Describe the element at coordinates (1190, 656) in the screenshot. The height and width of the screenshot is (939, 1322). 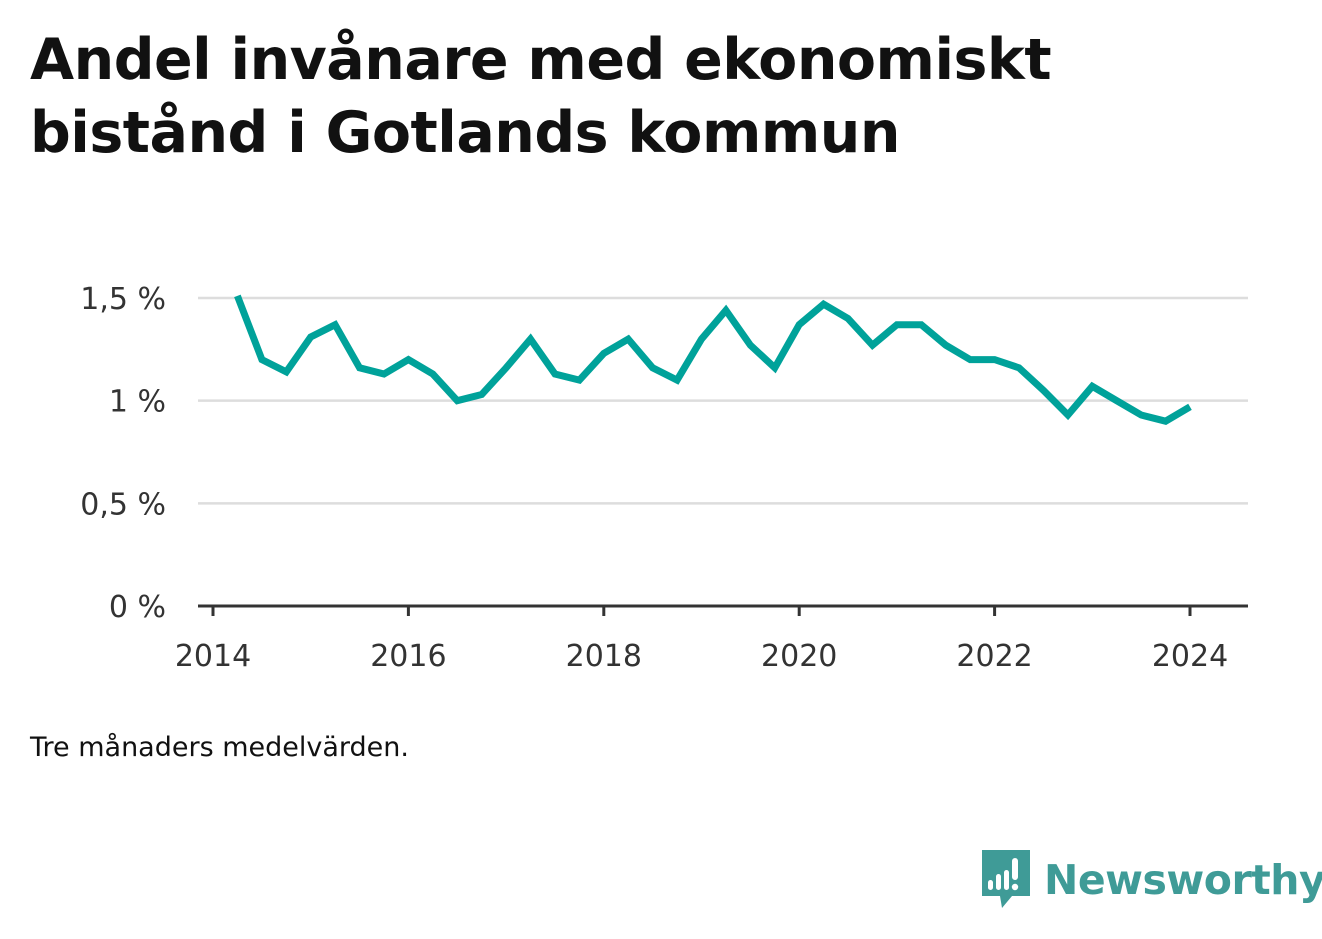
I see `x-tick-label: 2024` at that location.